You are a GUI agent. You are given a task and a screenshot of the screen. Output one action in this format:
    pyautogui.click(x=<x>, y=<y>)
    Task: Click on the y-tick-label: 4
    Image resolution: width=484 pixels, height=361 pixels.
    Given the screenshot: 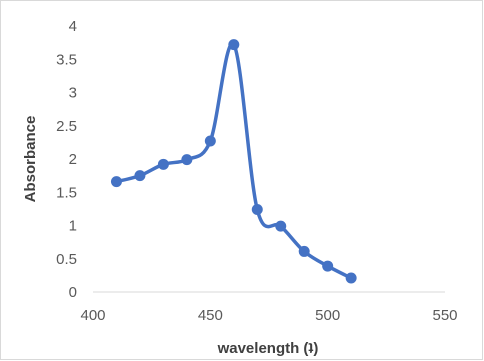 What is the action you would take?
    pyautogui.click(x=73, y=26)
    